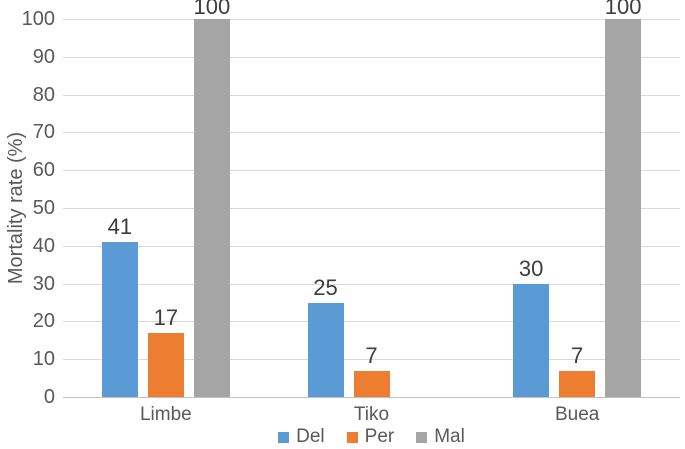  What do you see at coordinates (165, 414) in the screenshot?
I see `x-axis-category-label: Limbe` at bounding box center [165, 414].